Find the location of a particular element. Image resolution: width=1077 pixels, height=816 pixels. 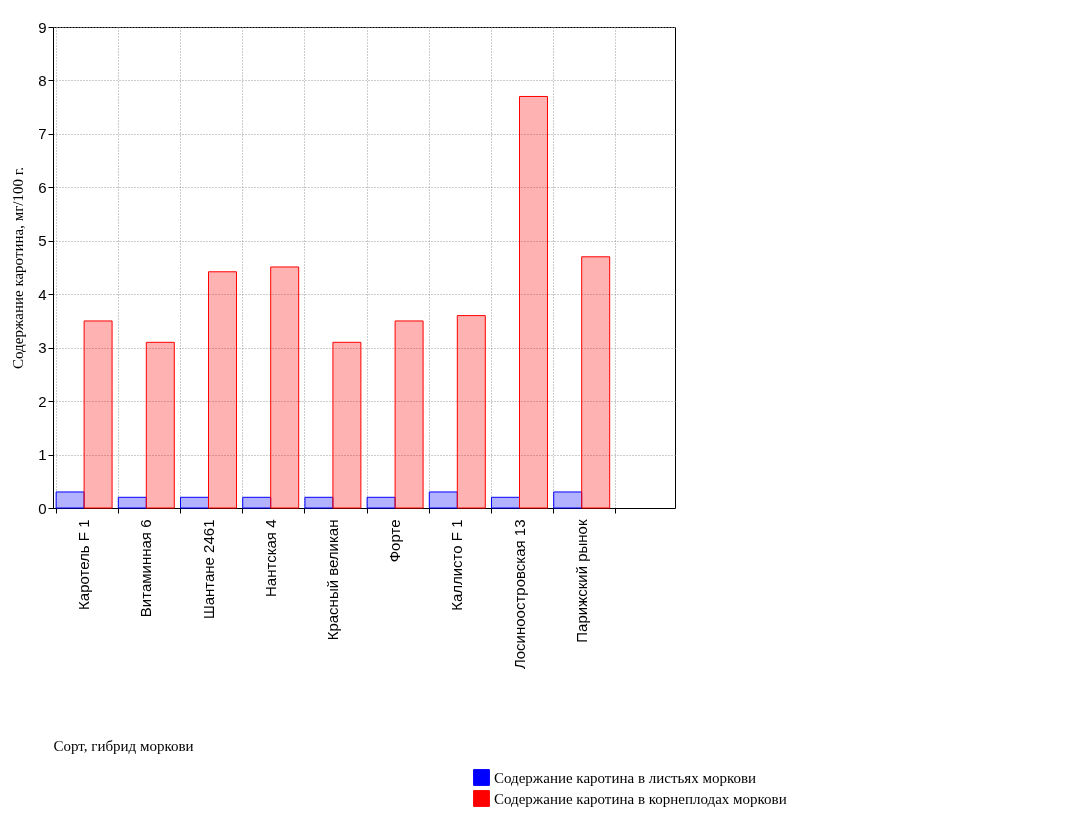

y-tick-label: 7 is located at coordinates (42, 134).